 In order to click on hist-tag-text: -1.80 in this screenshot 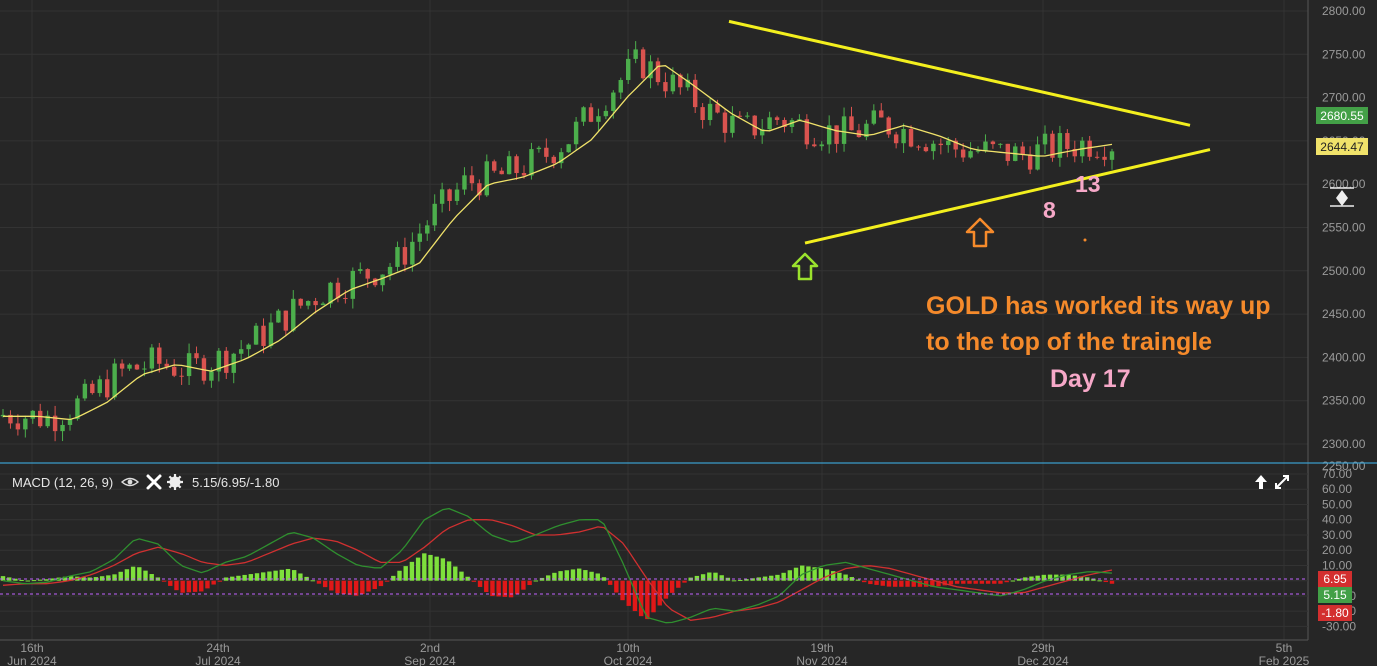, I will do `click(1335, 613)`.